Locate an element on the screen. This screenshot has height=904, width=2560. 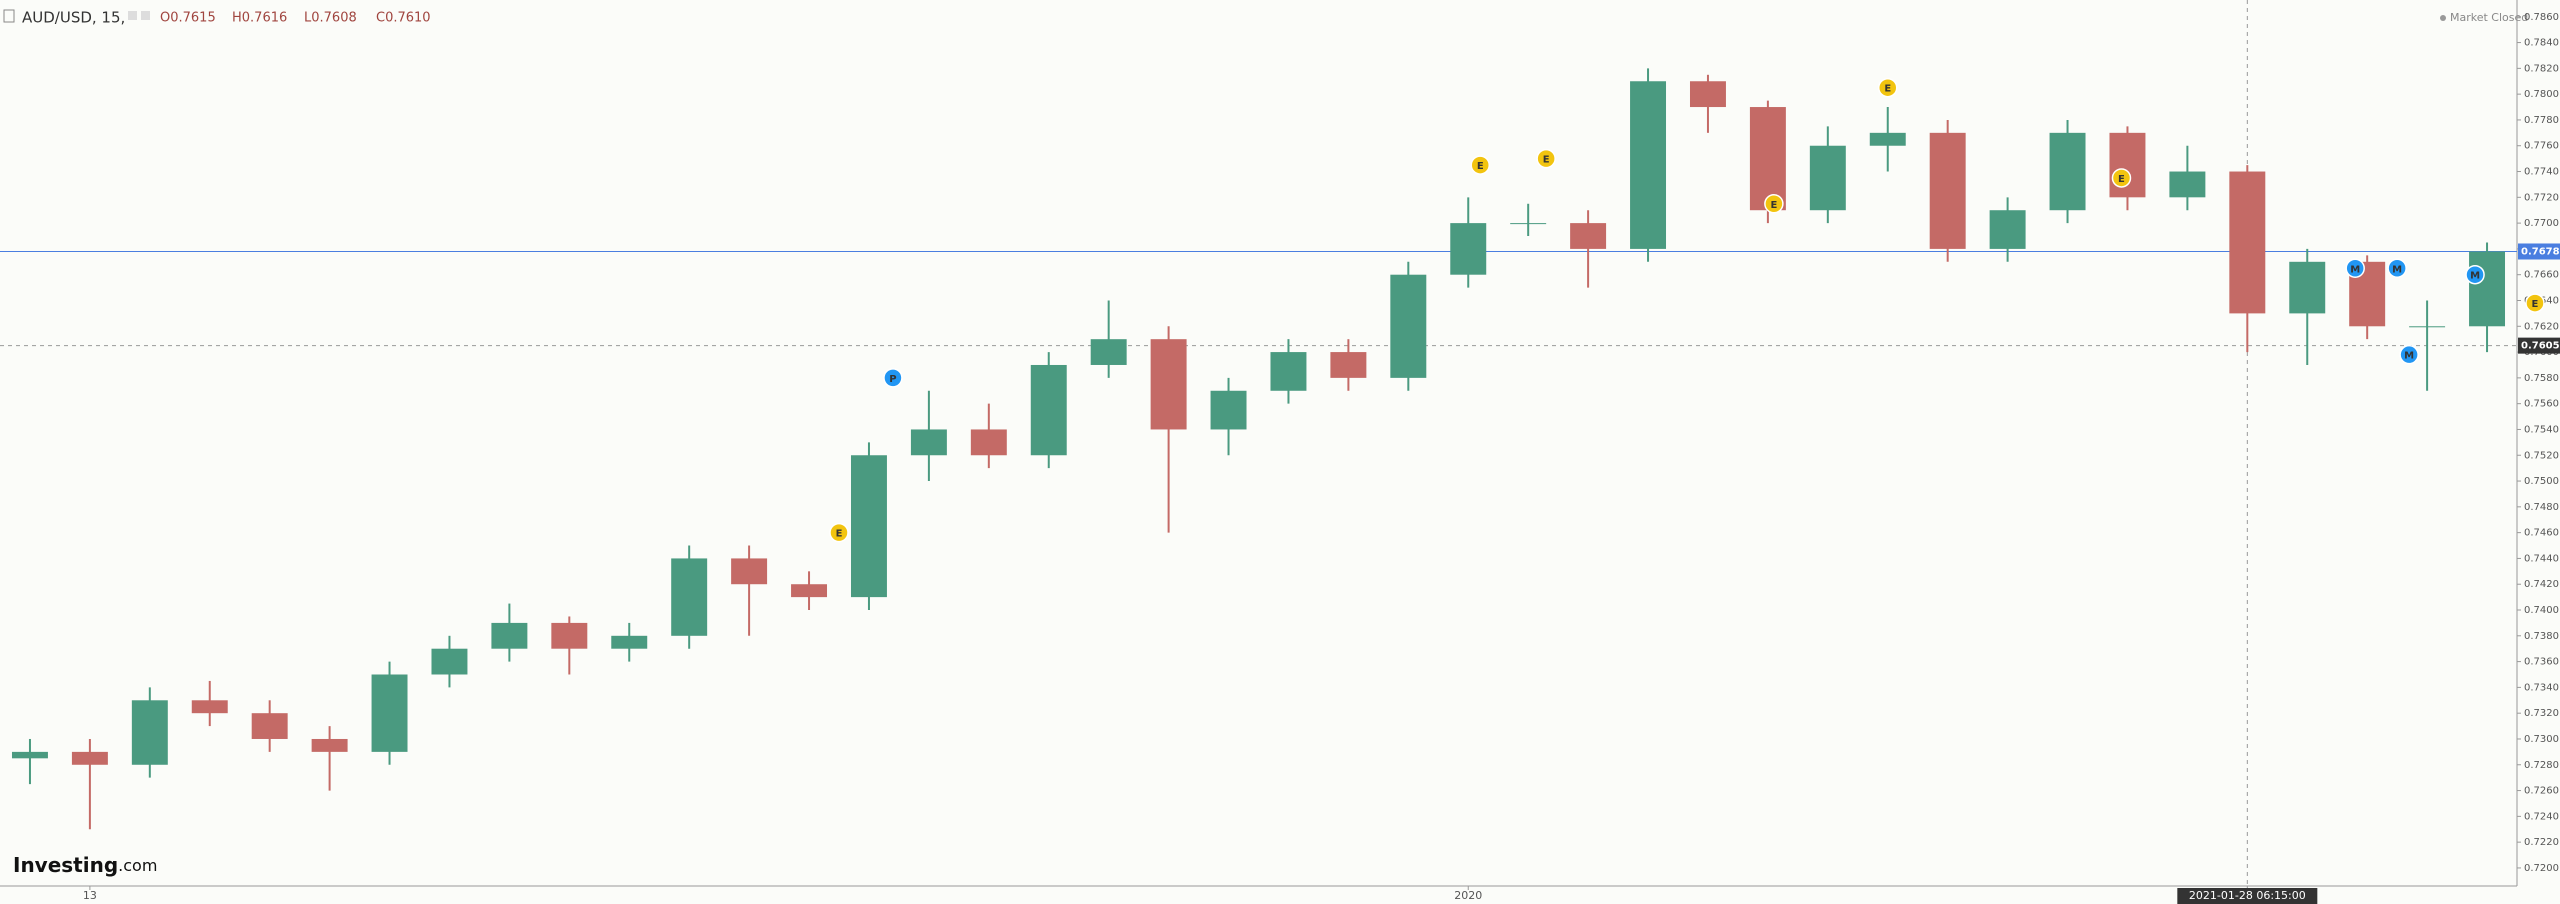
crosshair-y-box is located at coordinates (2539, 345).